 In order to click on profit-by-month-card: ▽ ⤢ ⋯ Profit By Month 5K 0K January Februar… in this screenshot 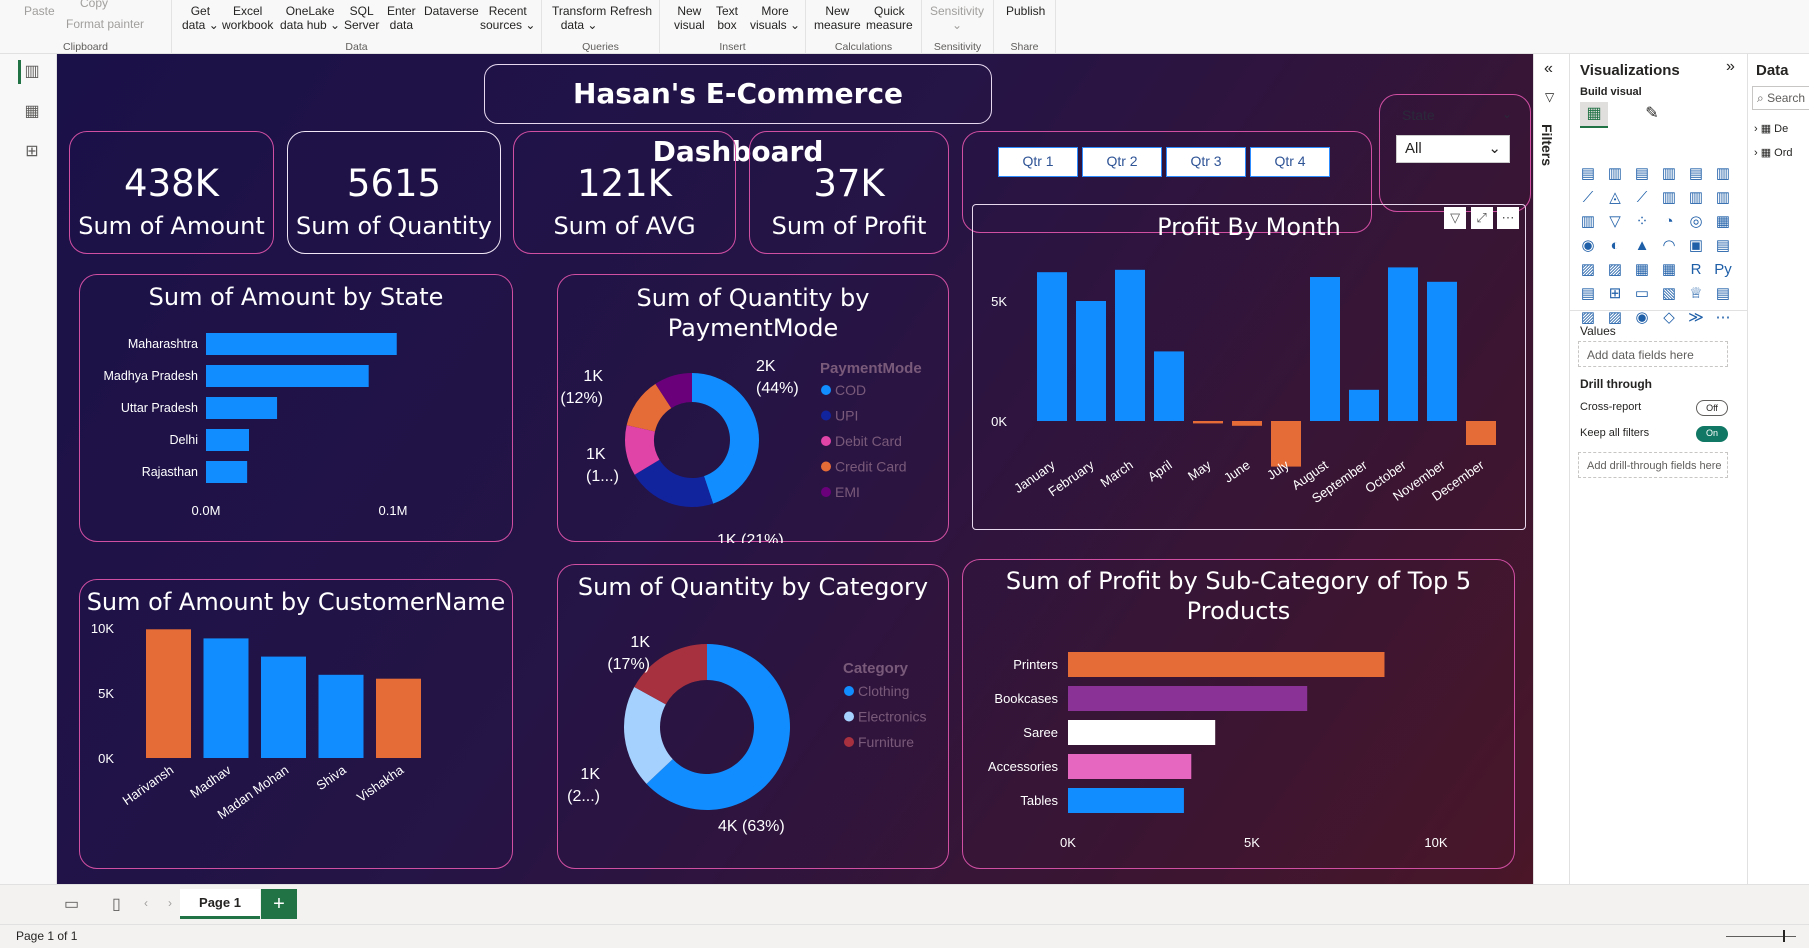, I will do `click(1249, 367)`.